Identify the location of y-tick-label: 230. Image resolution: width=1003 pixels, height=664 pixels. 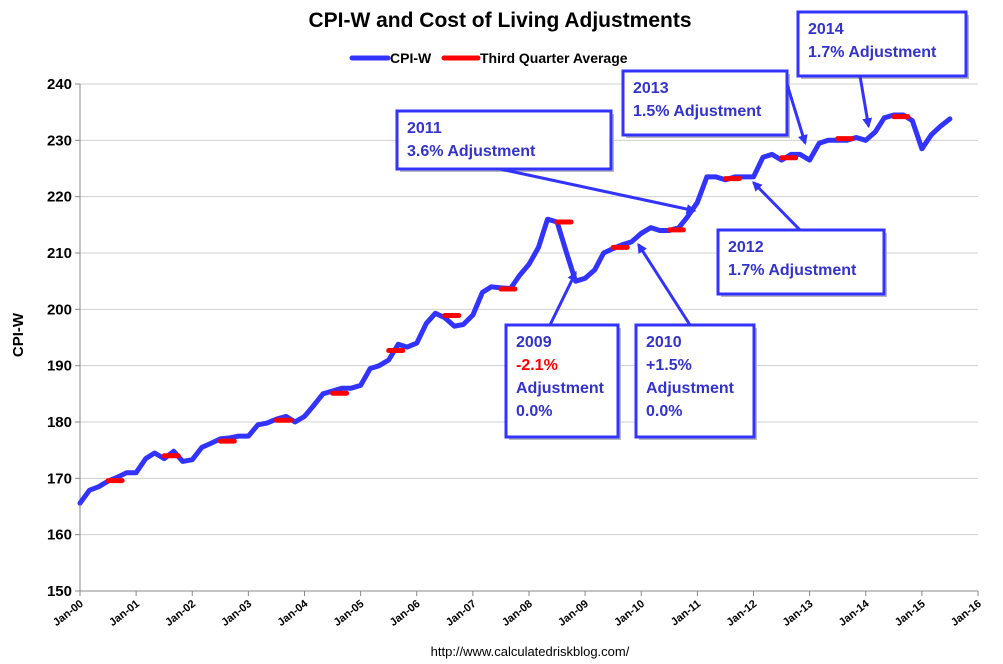
(59, 140).